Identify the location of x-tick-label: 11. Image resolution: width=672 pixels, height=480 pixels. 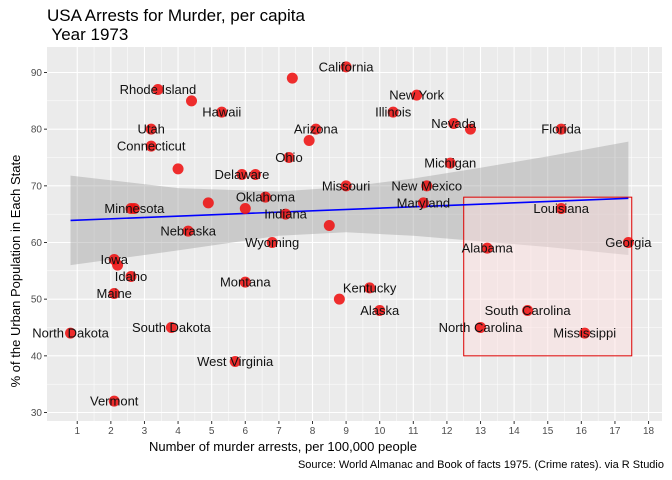
(413, 431).